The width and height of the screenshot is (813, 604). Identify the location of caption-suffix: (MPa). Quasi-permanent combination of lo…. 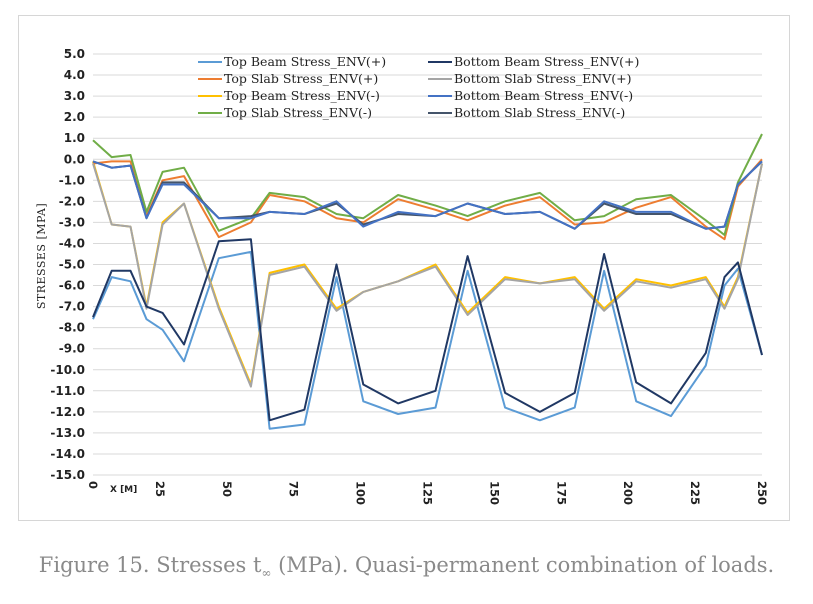
(523, 565).